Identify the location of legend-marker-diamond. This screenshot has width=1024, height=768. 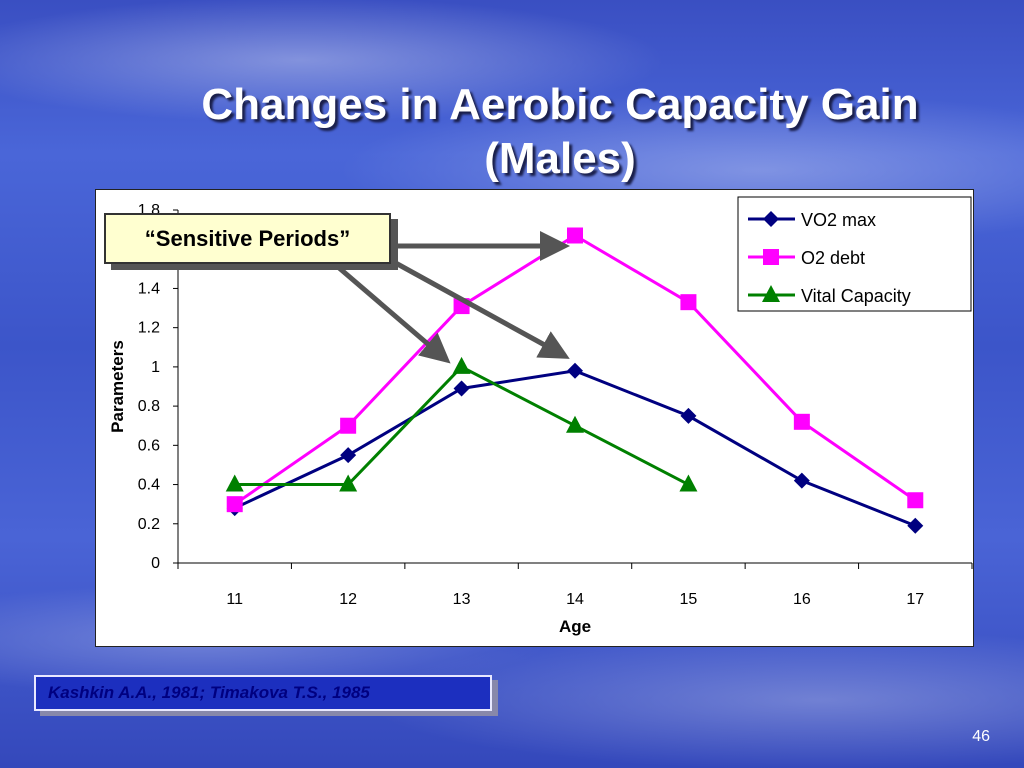
(771, 219).